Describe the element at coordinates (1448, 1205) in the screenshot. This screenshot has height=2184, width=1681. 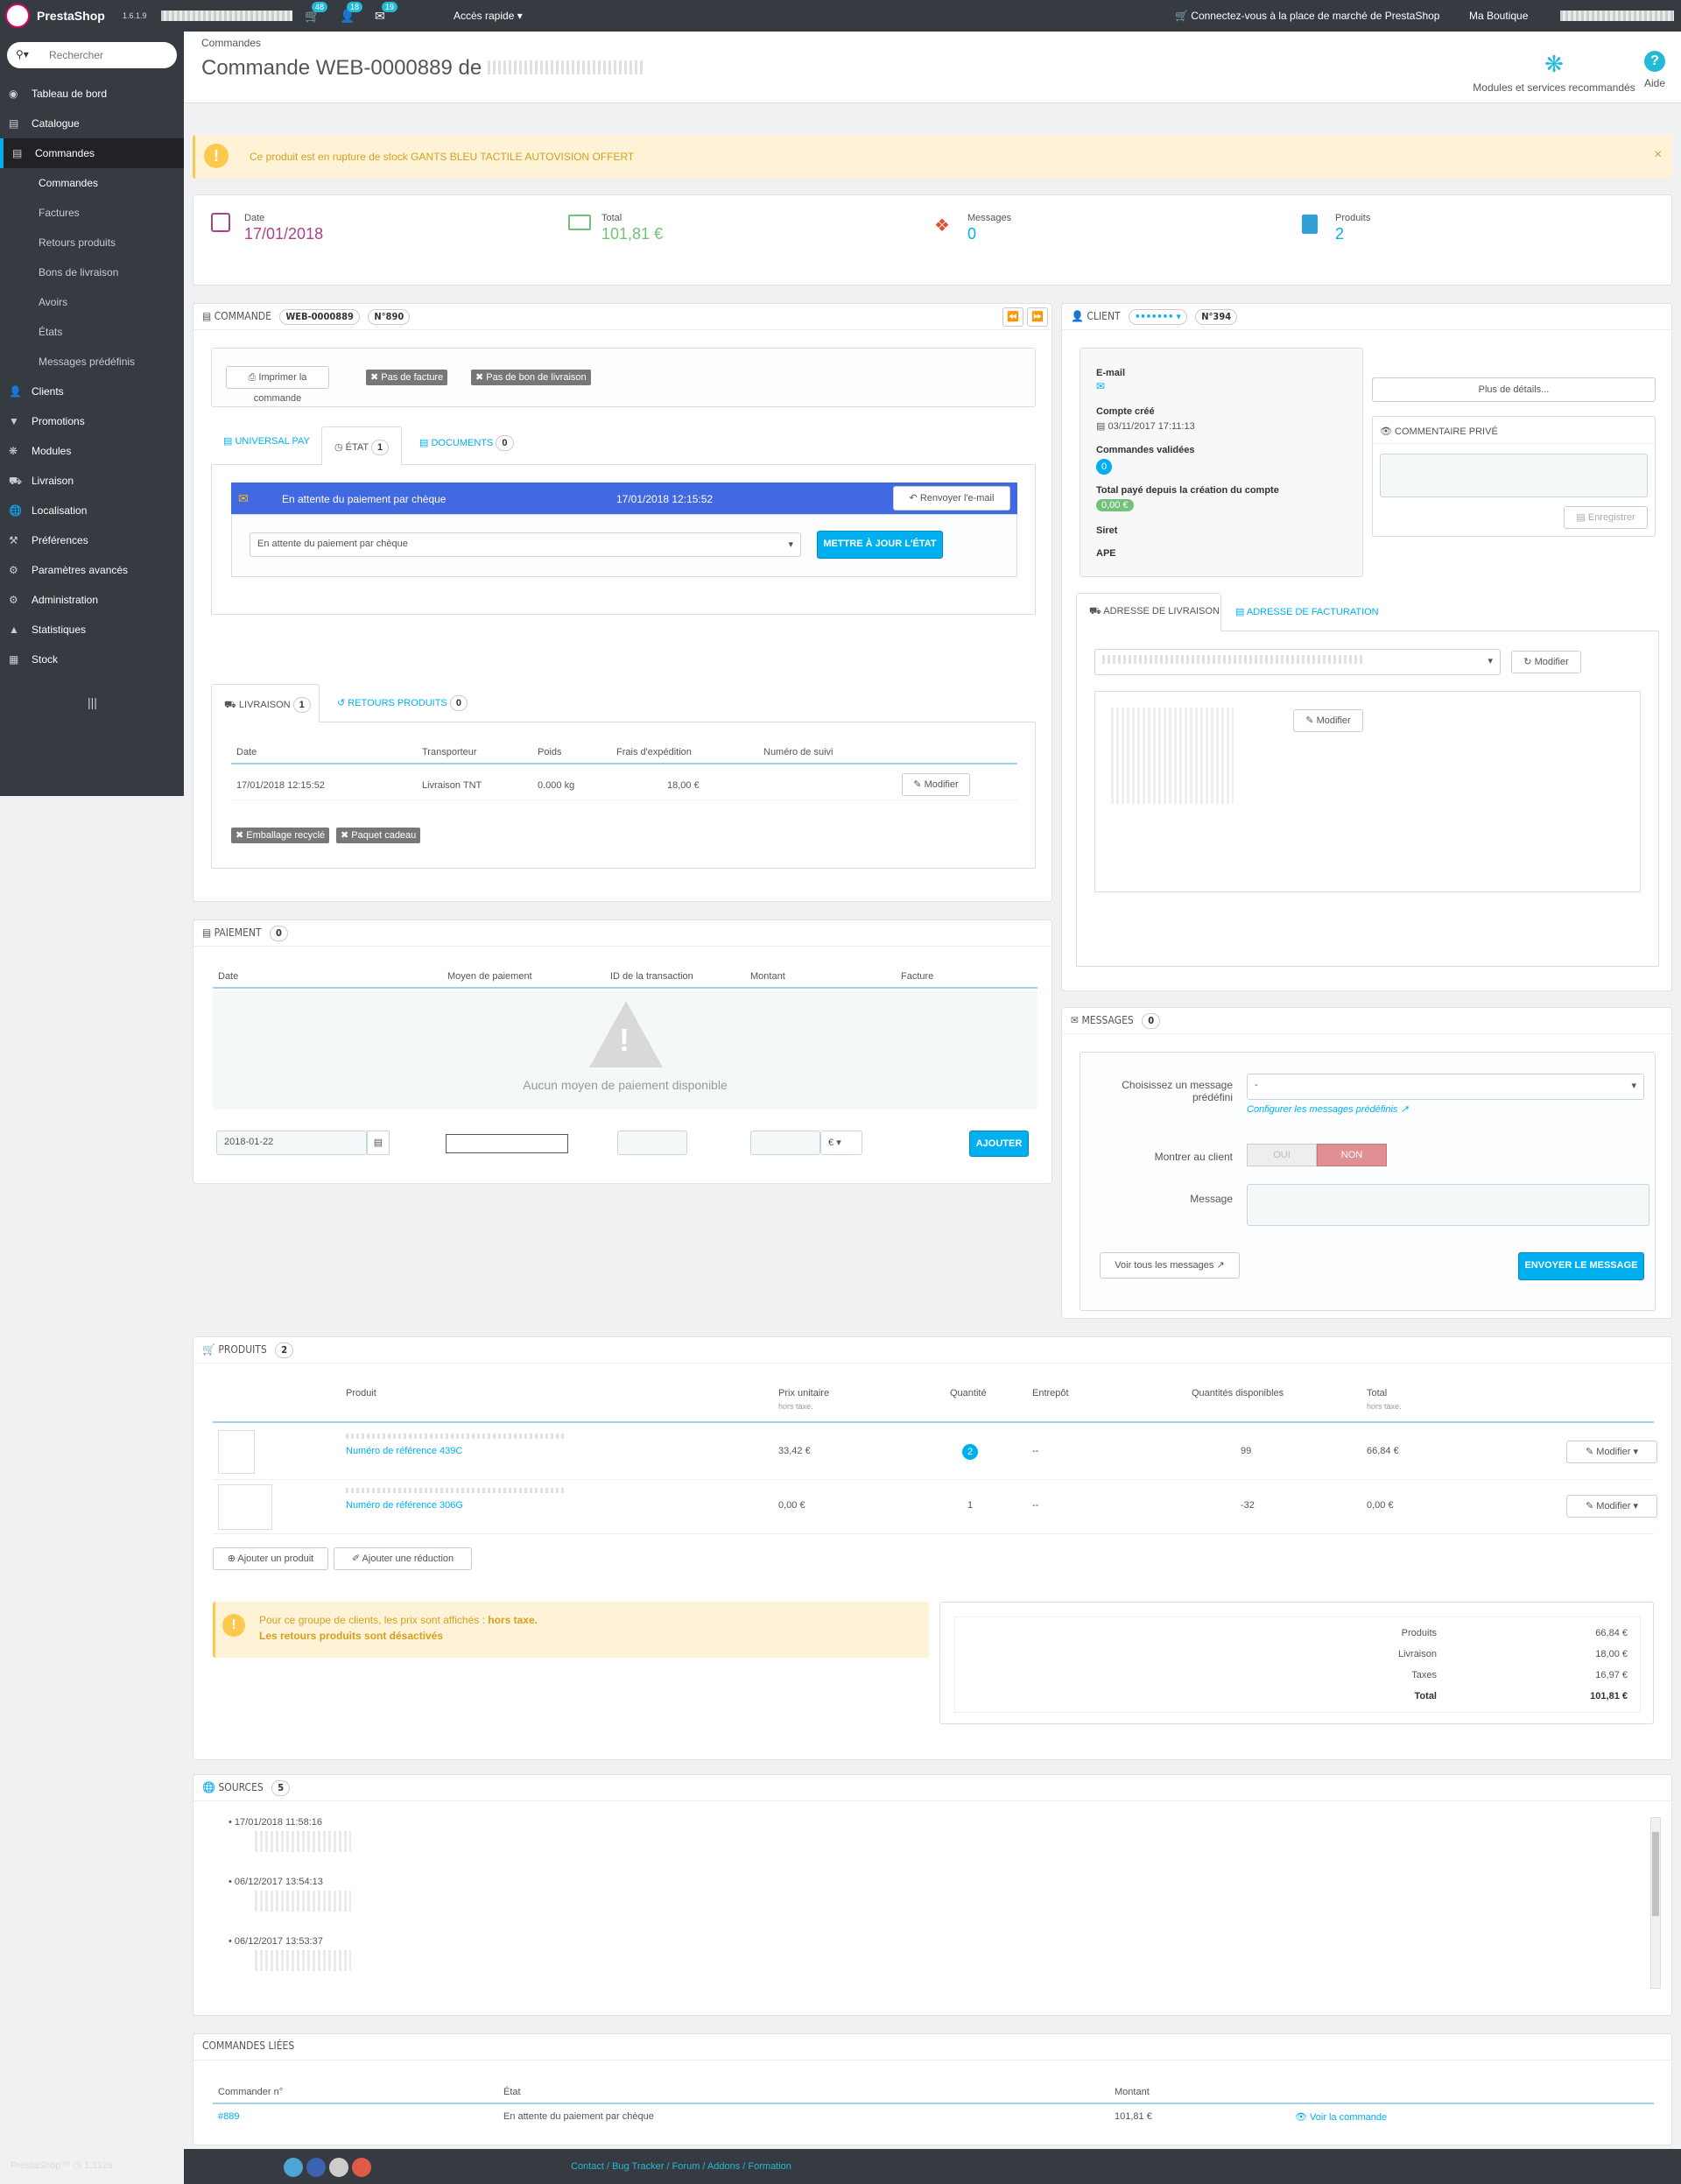
I see `message-textarea` at that location.